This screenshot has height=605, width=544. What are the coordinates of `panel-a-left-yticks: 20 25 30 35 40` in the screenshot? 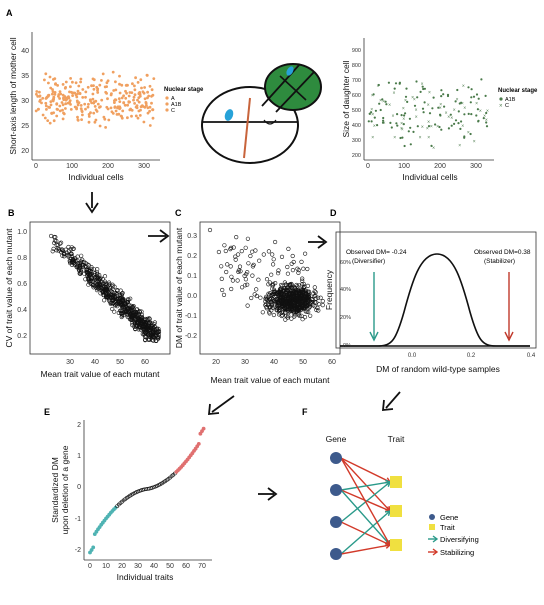 It's located at (25, 101).